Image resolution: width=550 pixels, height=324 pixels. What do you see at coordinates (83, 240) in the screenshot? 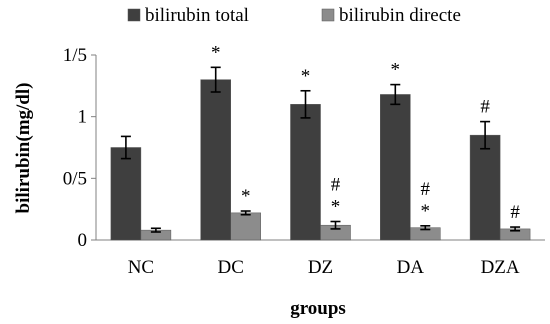
I see `y-tick-label: 0` at bounding box center [83, 240].